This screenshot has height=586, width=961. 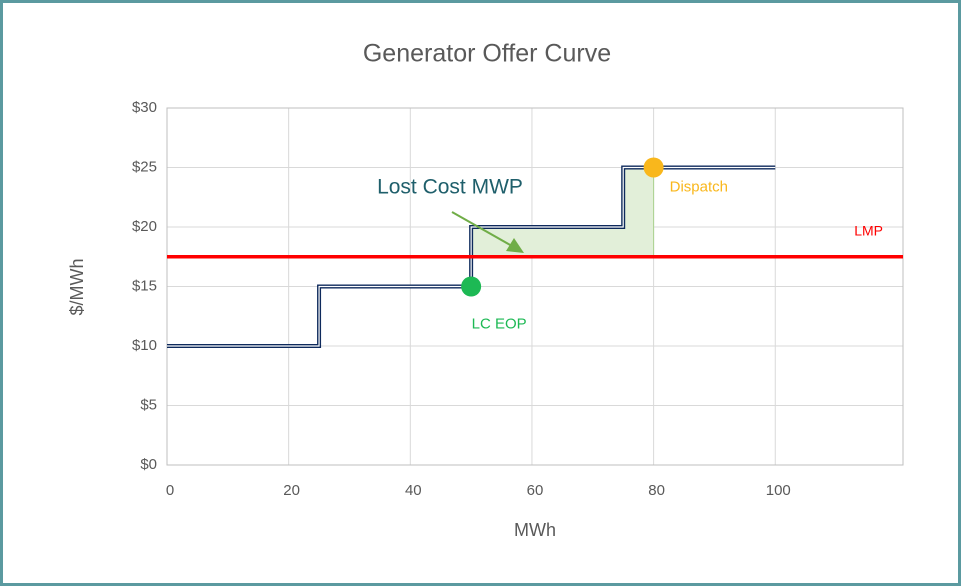 What do you see at coordinates (148, 404) in the screenshot?
I see `y-tick-label: $5` at bounding box center [148, 404].